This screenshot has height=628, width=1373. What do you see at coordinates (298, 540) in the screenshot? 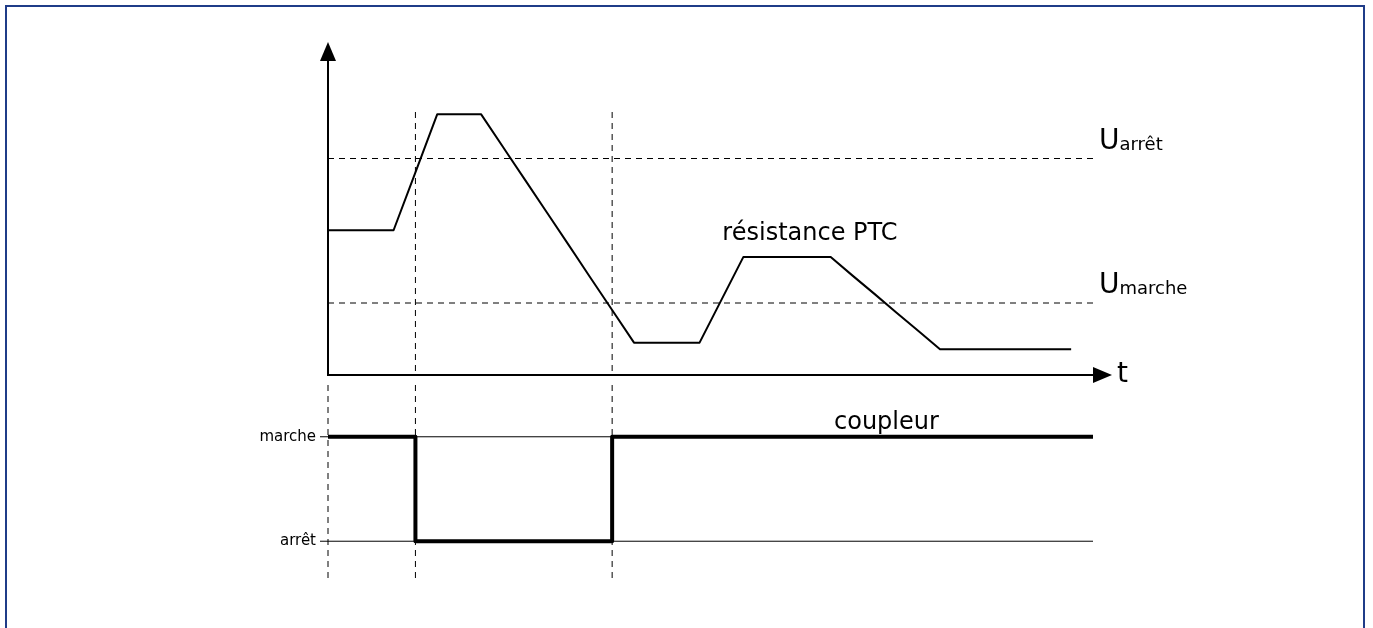
I see `text: arrêt` at bounding box center [298, 540].